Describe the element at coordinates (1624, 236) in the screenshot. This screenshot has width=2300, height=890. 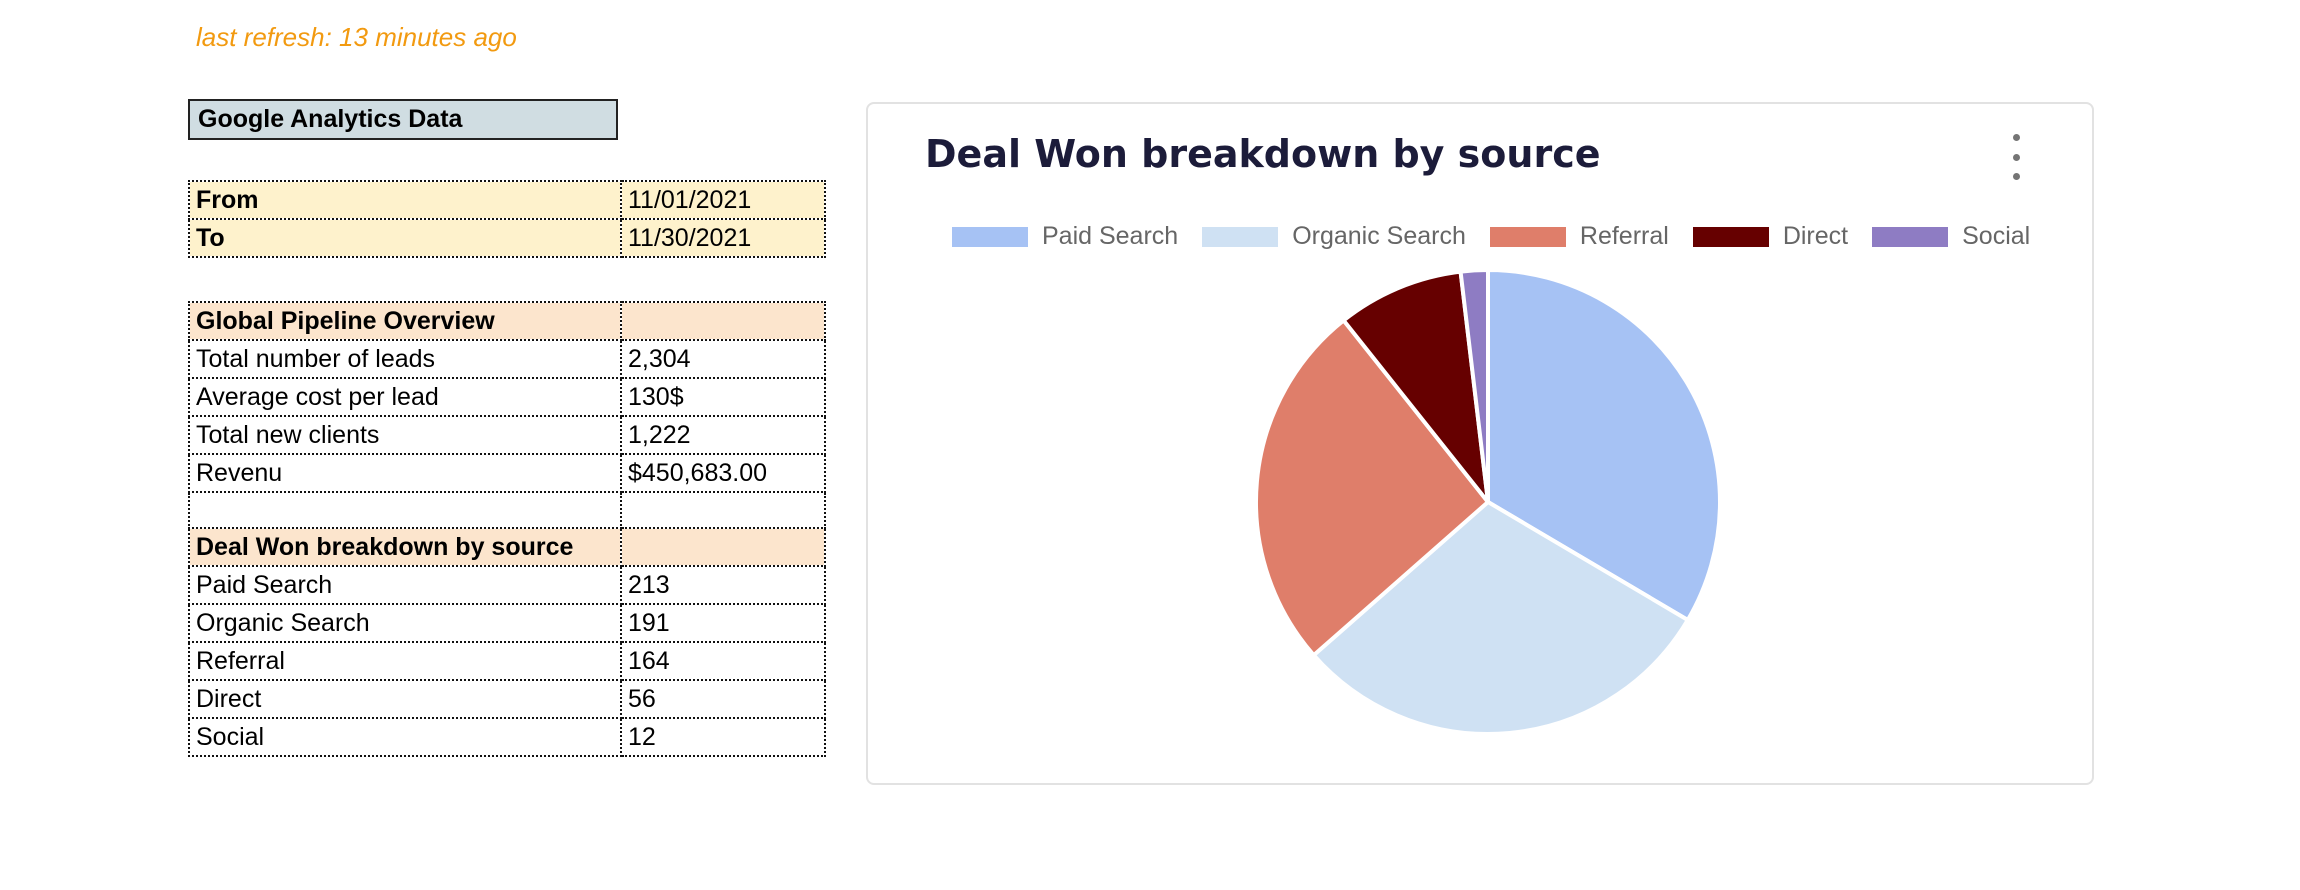
I see `legend-label: Referral` at that location.